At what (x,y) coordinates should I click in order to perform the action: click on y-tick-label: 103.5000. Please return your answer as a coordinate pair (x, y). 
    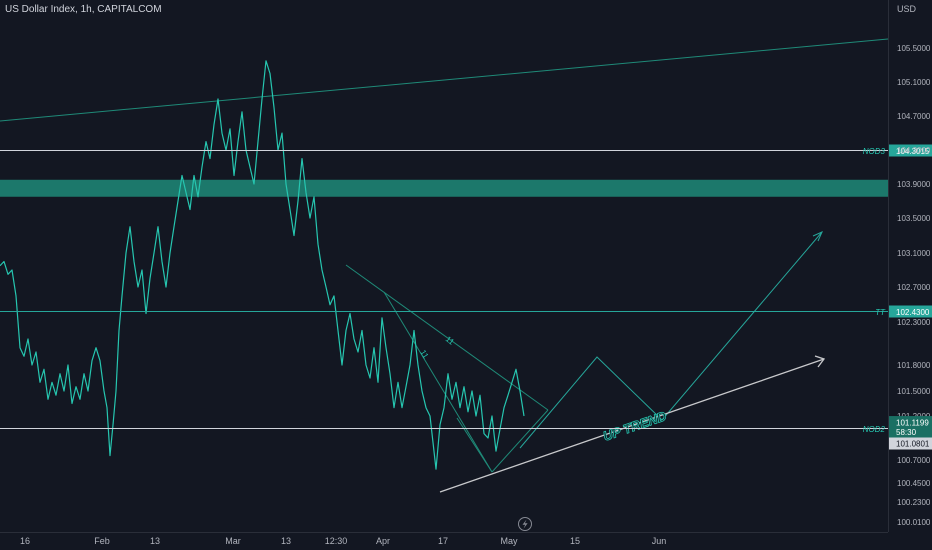
    Looking at the image, I should click on (914, 218).